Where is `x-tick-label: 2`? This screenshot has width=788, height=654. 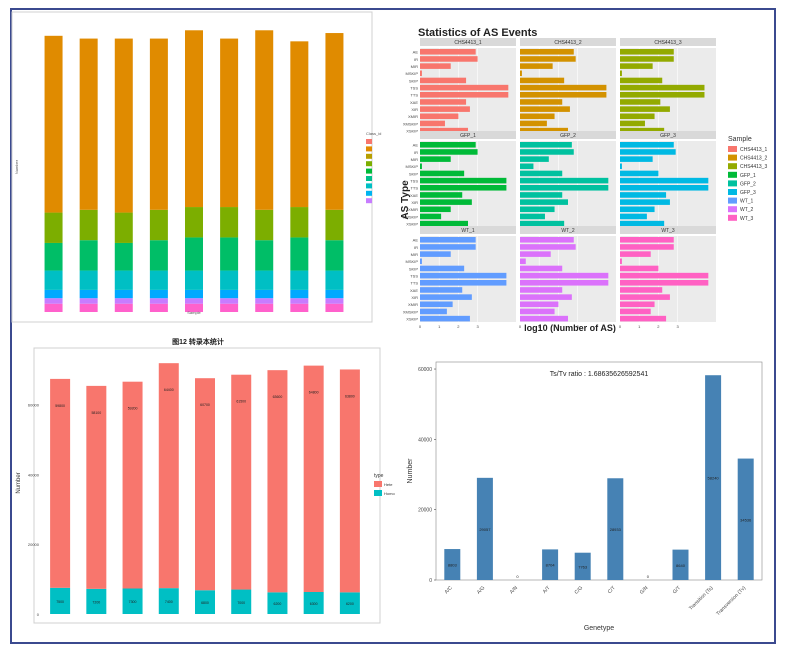
x-tick-label: 2 is located at coordinates (658, 326).